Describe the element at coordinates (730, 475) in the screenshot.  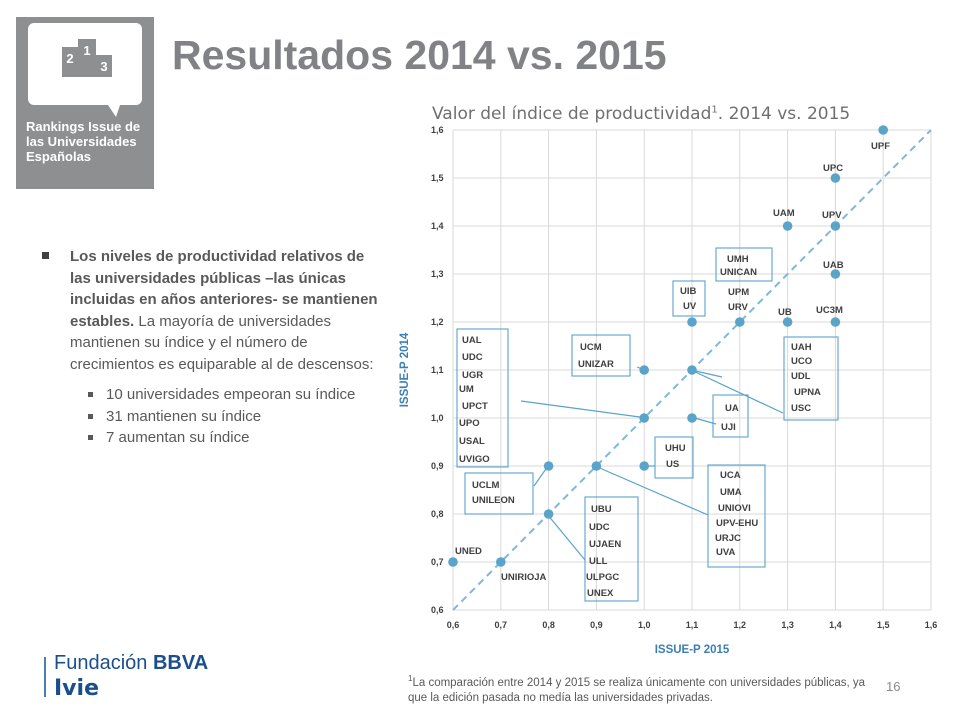
I see `group-label-uca: UCA` at that location.